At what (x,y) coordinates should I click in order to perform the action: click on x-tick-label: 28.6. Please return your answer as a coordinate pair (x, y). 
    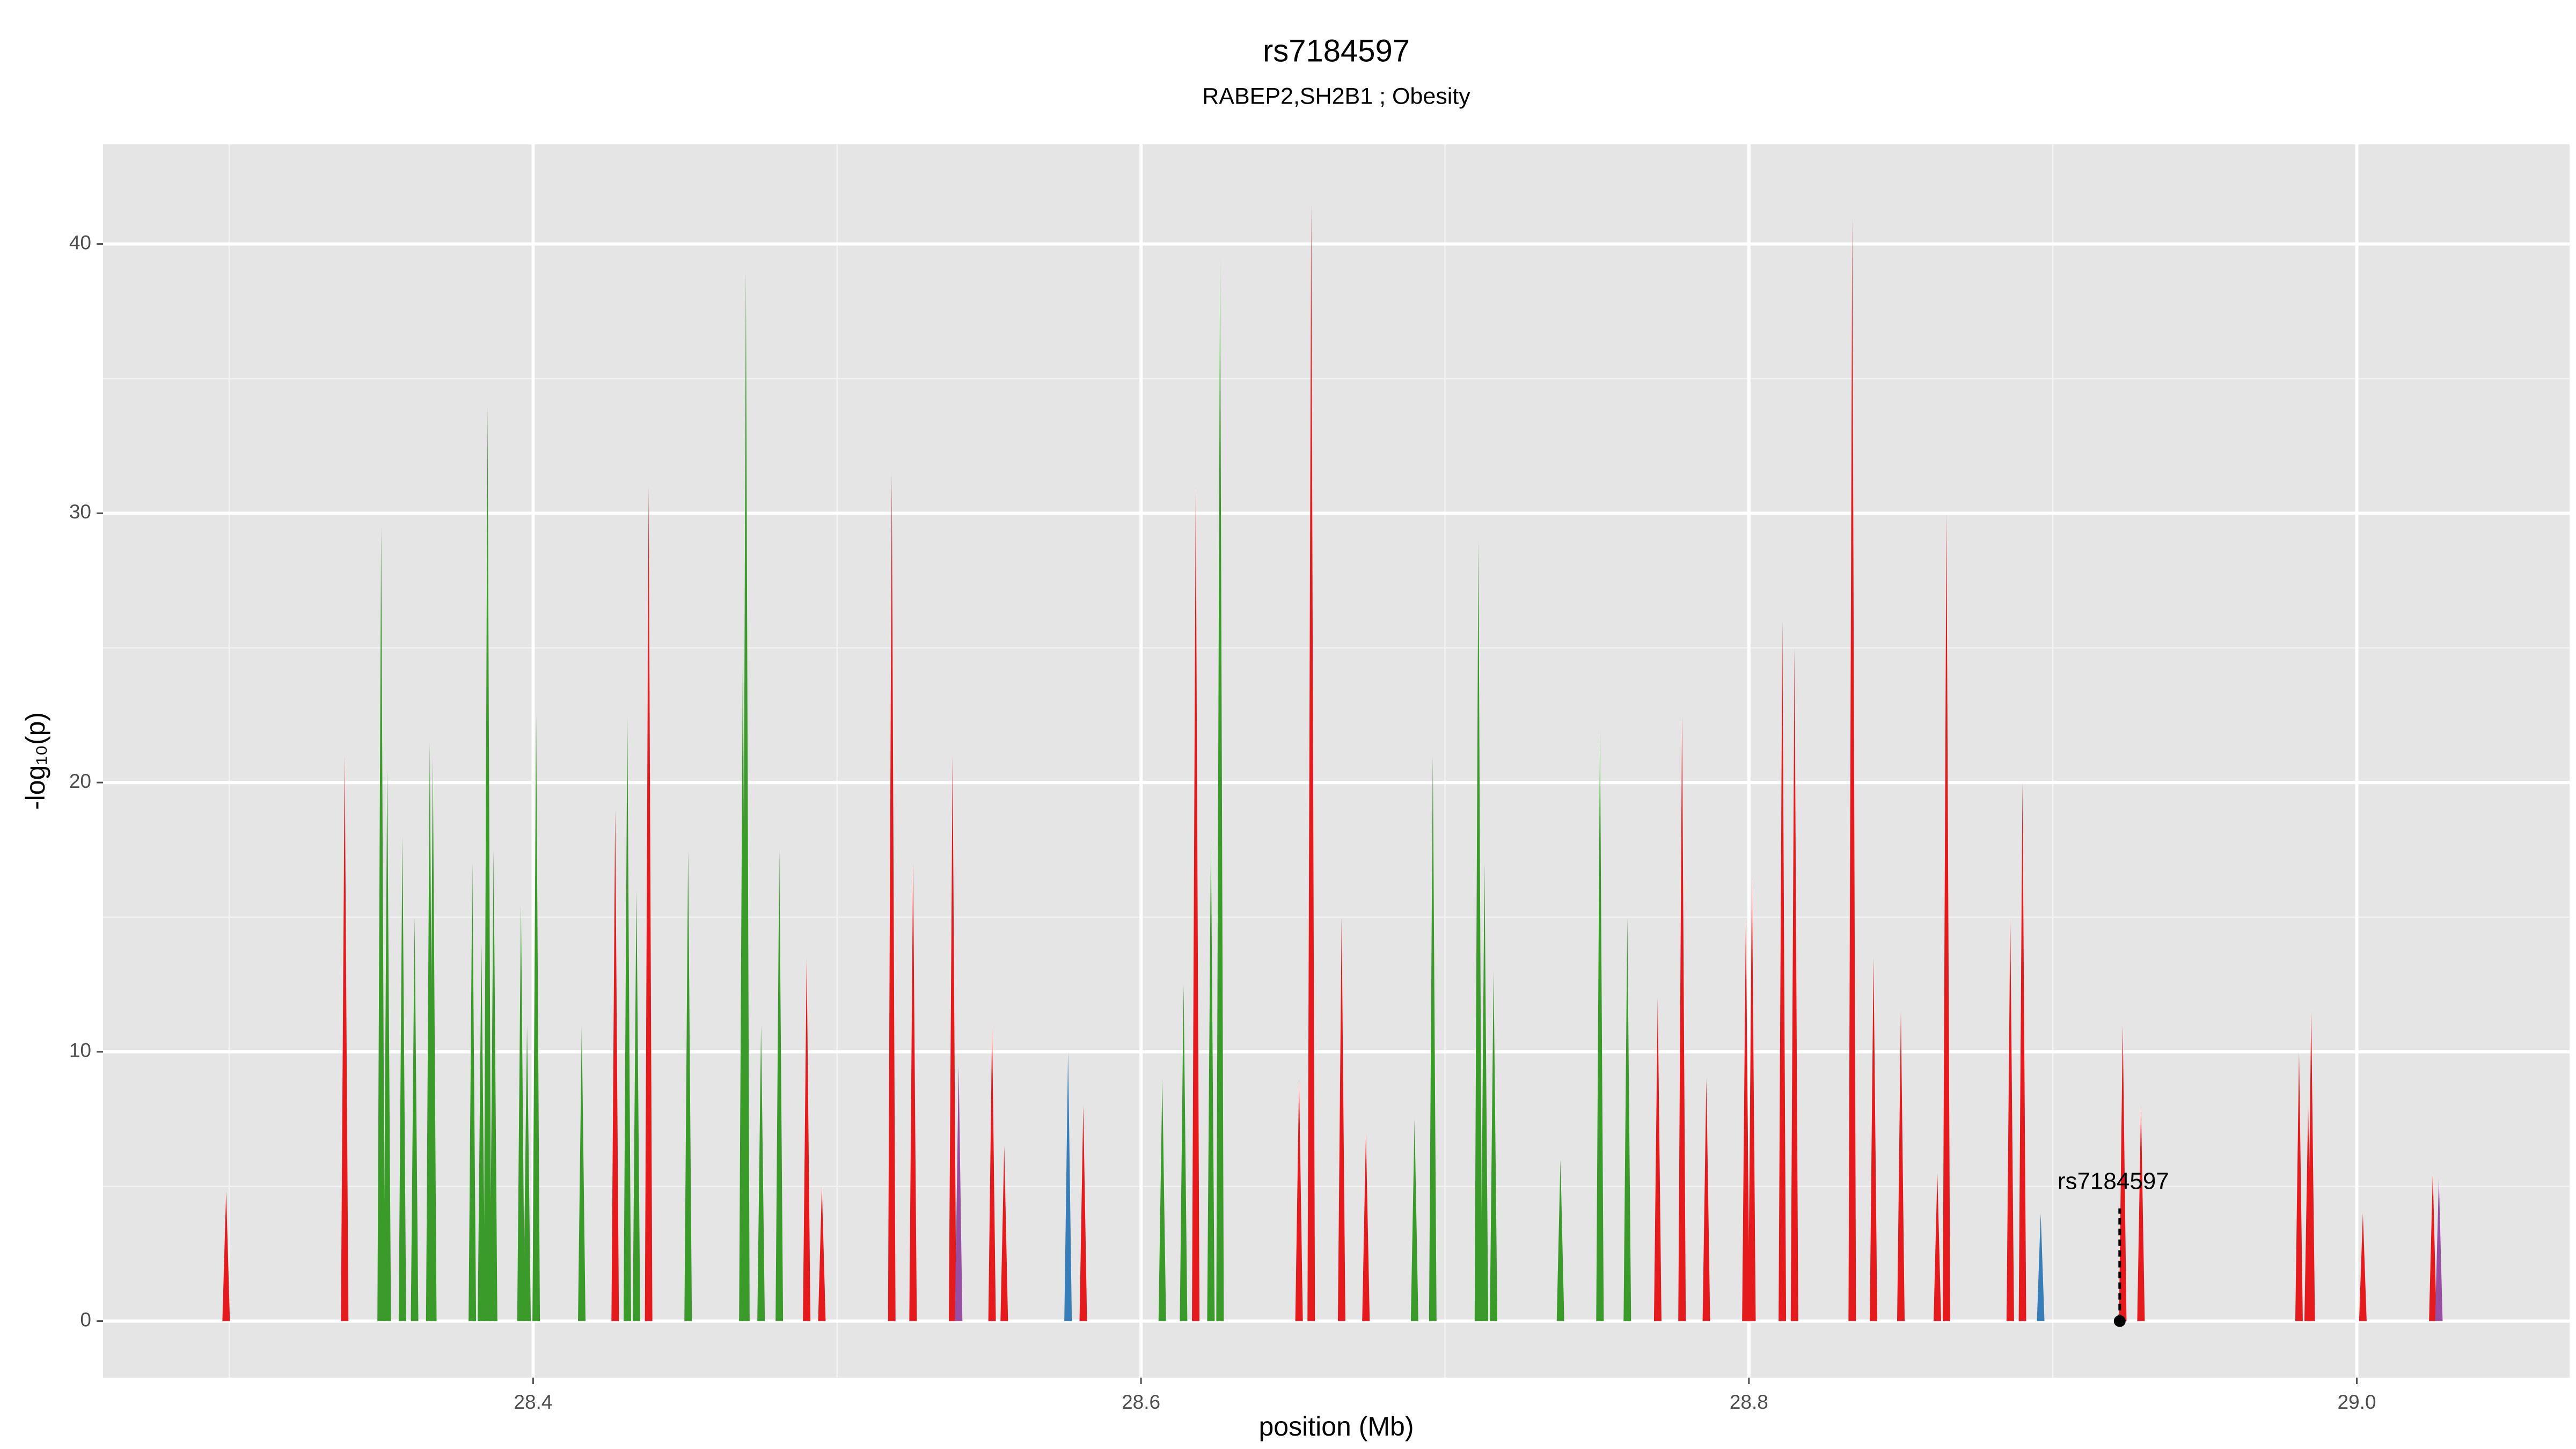
    Looking at the image, I should click on (1141, 1402).